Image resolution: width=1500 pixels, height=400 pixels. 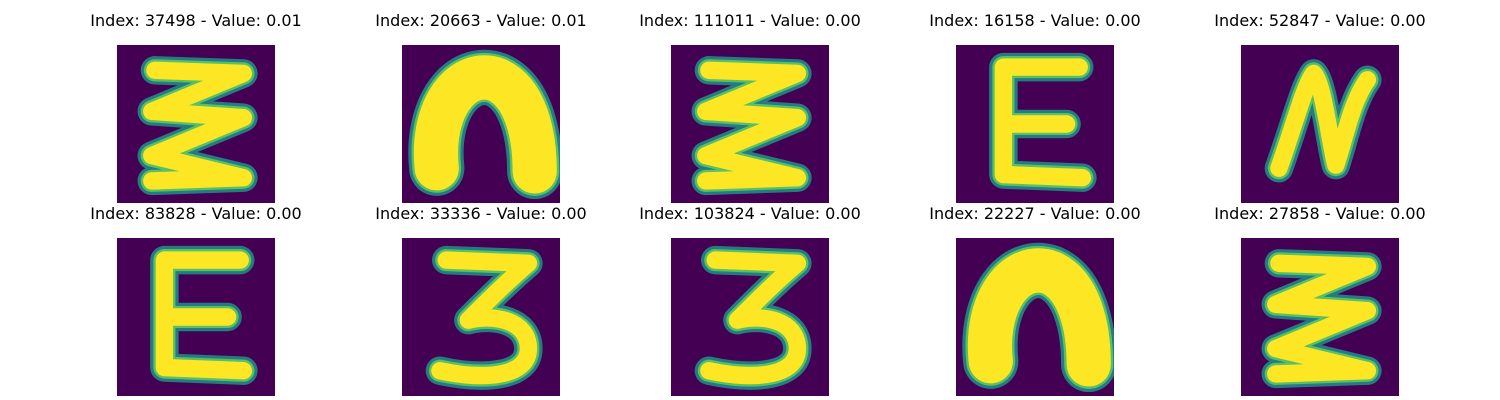 I want to click on panel-title: Index: 111011 - Value: 0.00, so click(x=750, y=20).